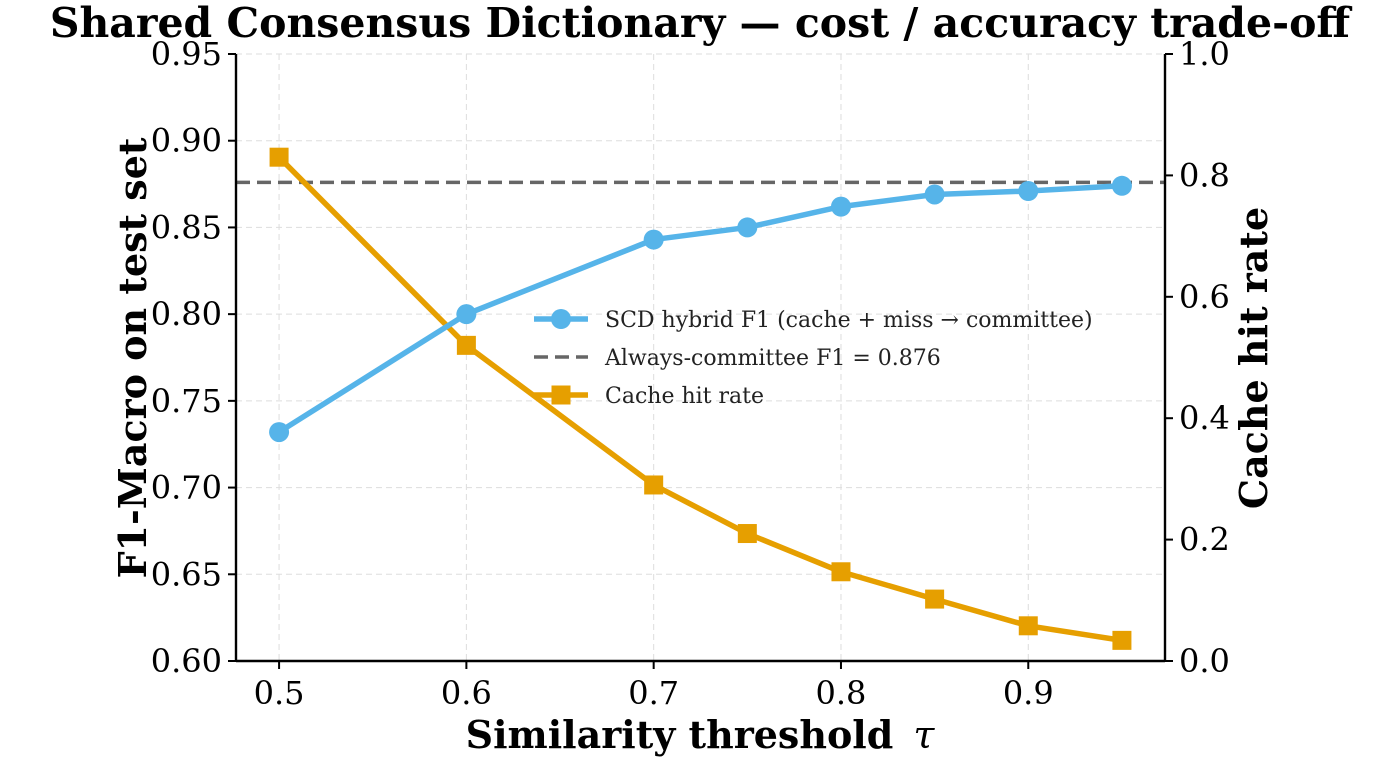 This screenshot has width=1400, height=761. What do you see at coordinates (186, 401) in the screenshot?
I see `y-left-tick-label: 0.75` at bounding box center [186, 401].